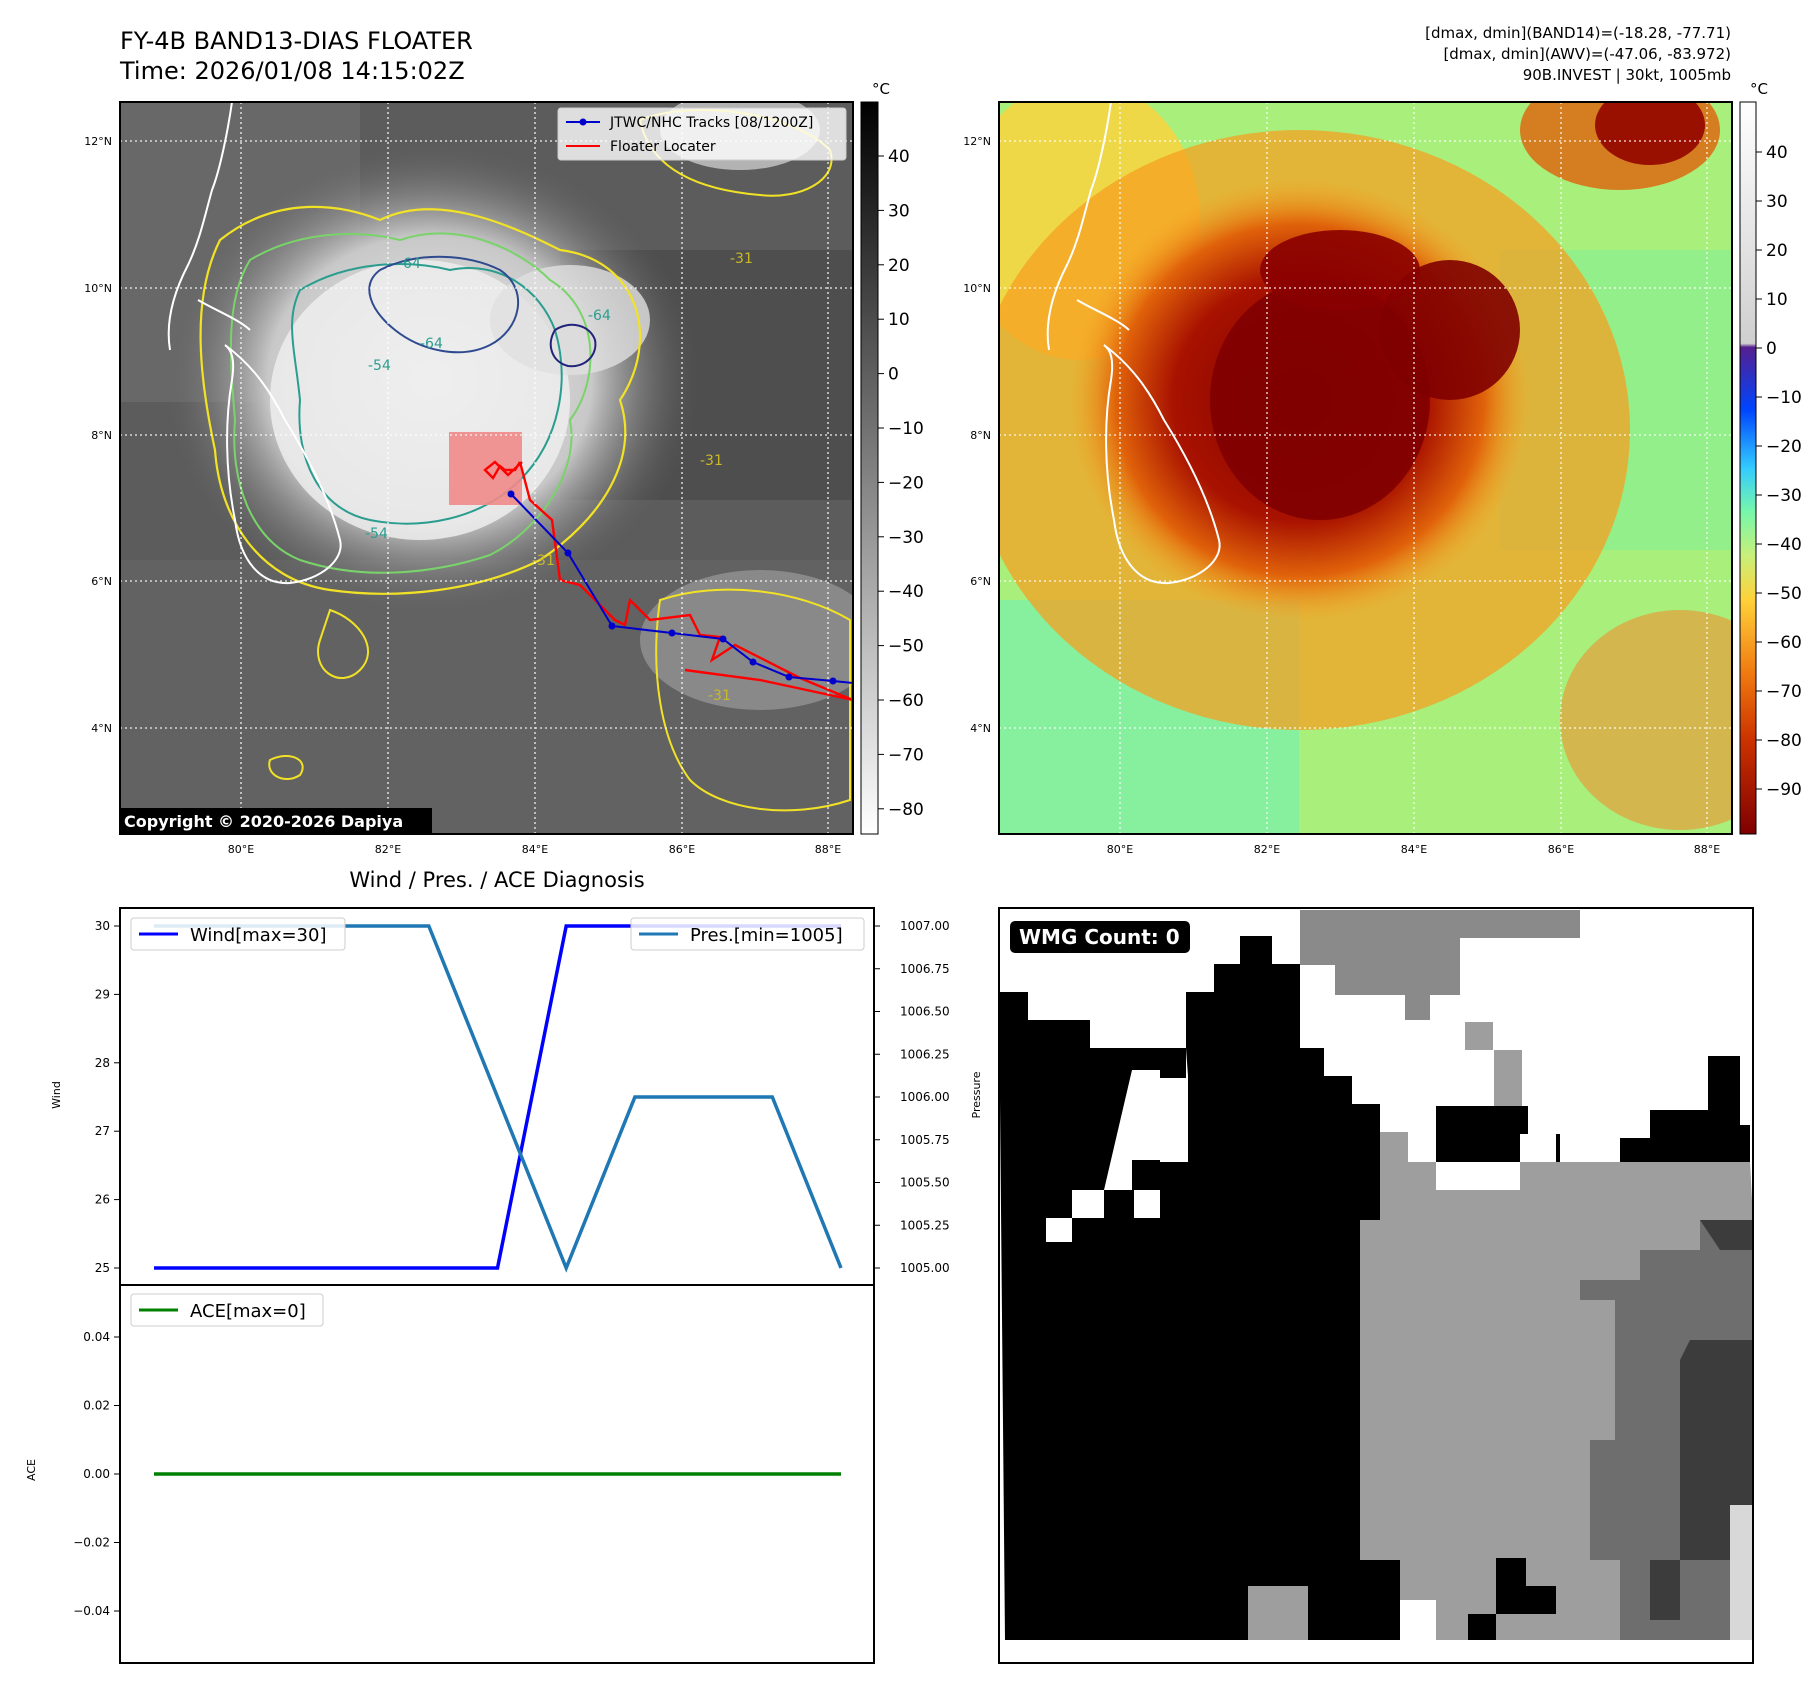 The height and width of the screenshot is (1690, 1813). What do you see at coordinates (98, 141) in the screenshot?
I see `svg-text: 12°N` at bounding box center [98, 141].